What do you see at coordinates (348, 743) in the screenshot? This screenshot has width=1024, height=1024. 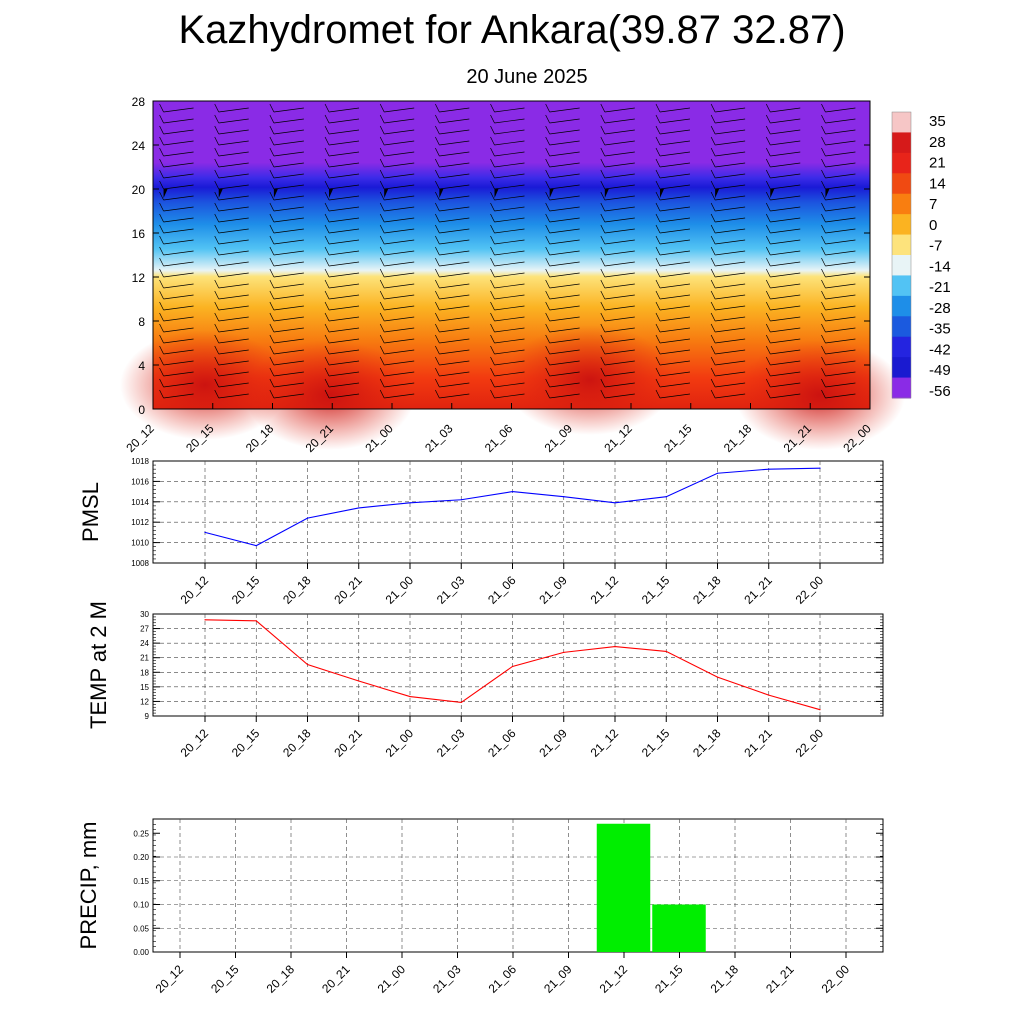 I see `x-tick-label: 20_21` at bounding box center [348, 743].